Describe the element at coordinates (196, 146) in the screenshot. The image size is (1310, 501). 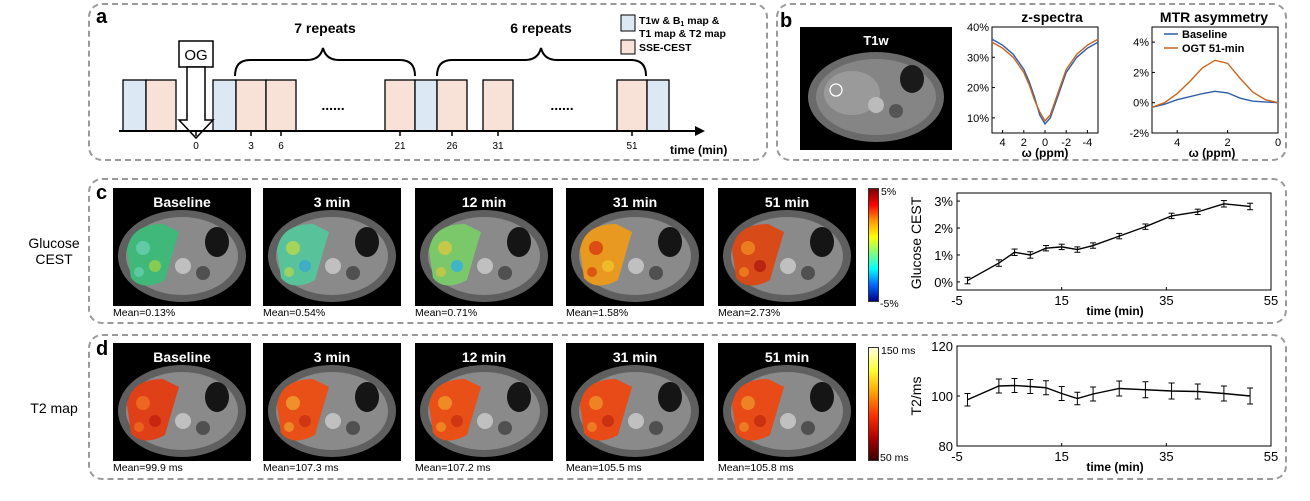
I see `time-tick-label: 0` at that location.